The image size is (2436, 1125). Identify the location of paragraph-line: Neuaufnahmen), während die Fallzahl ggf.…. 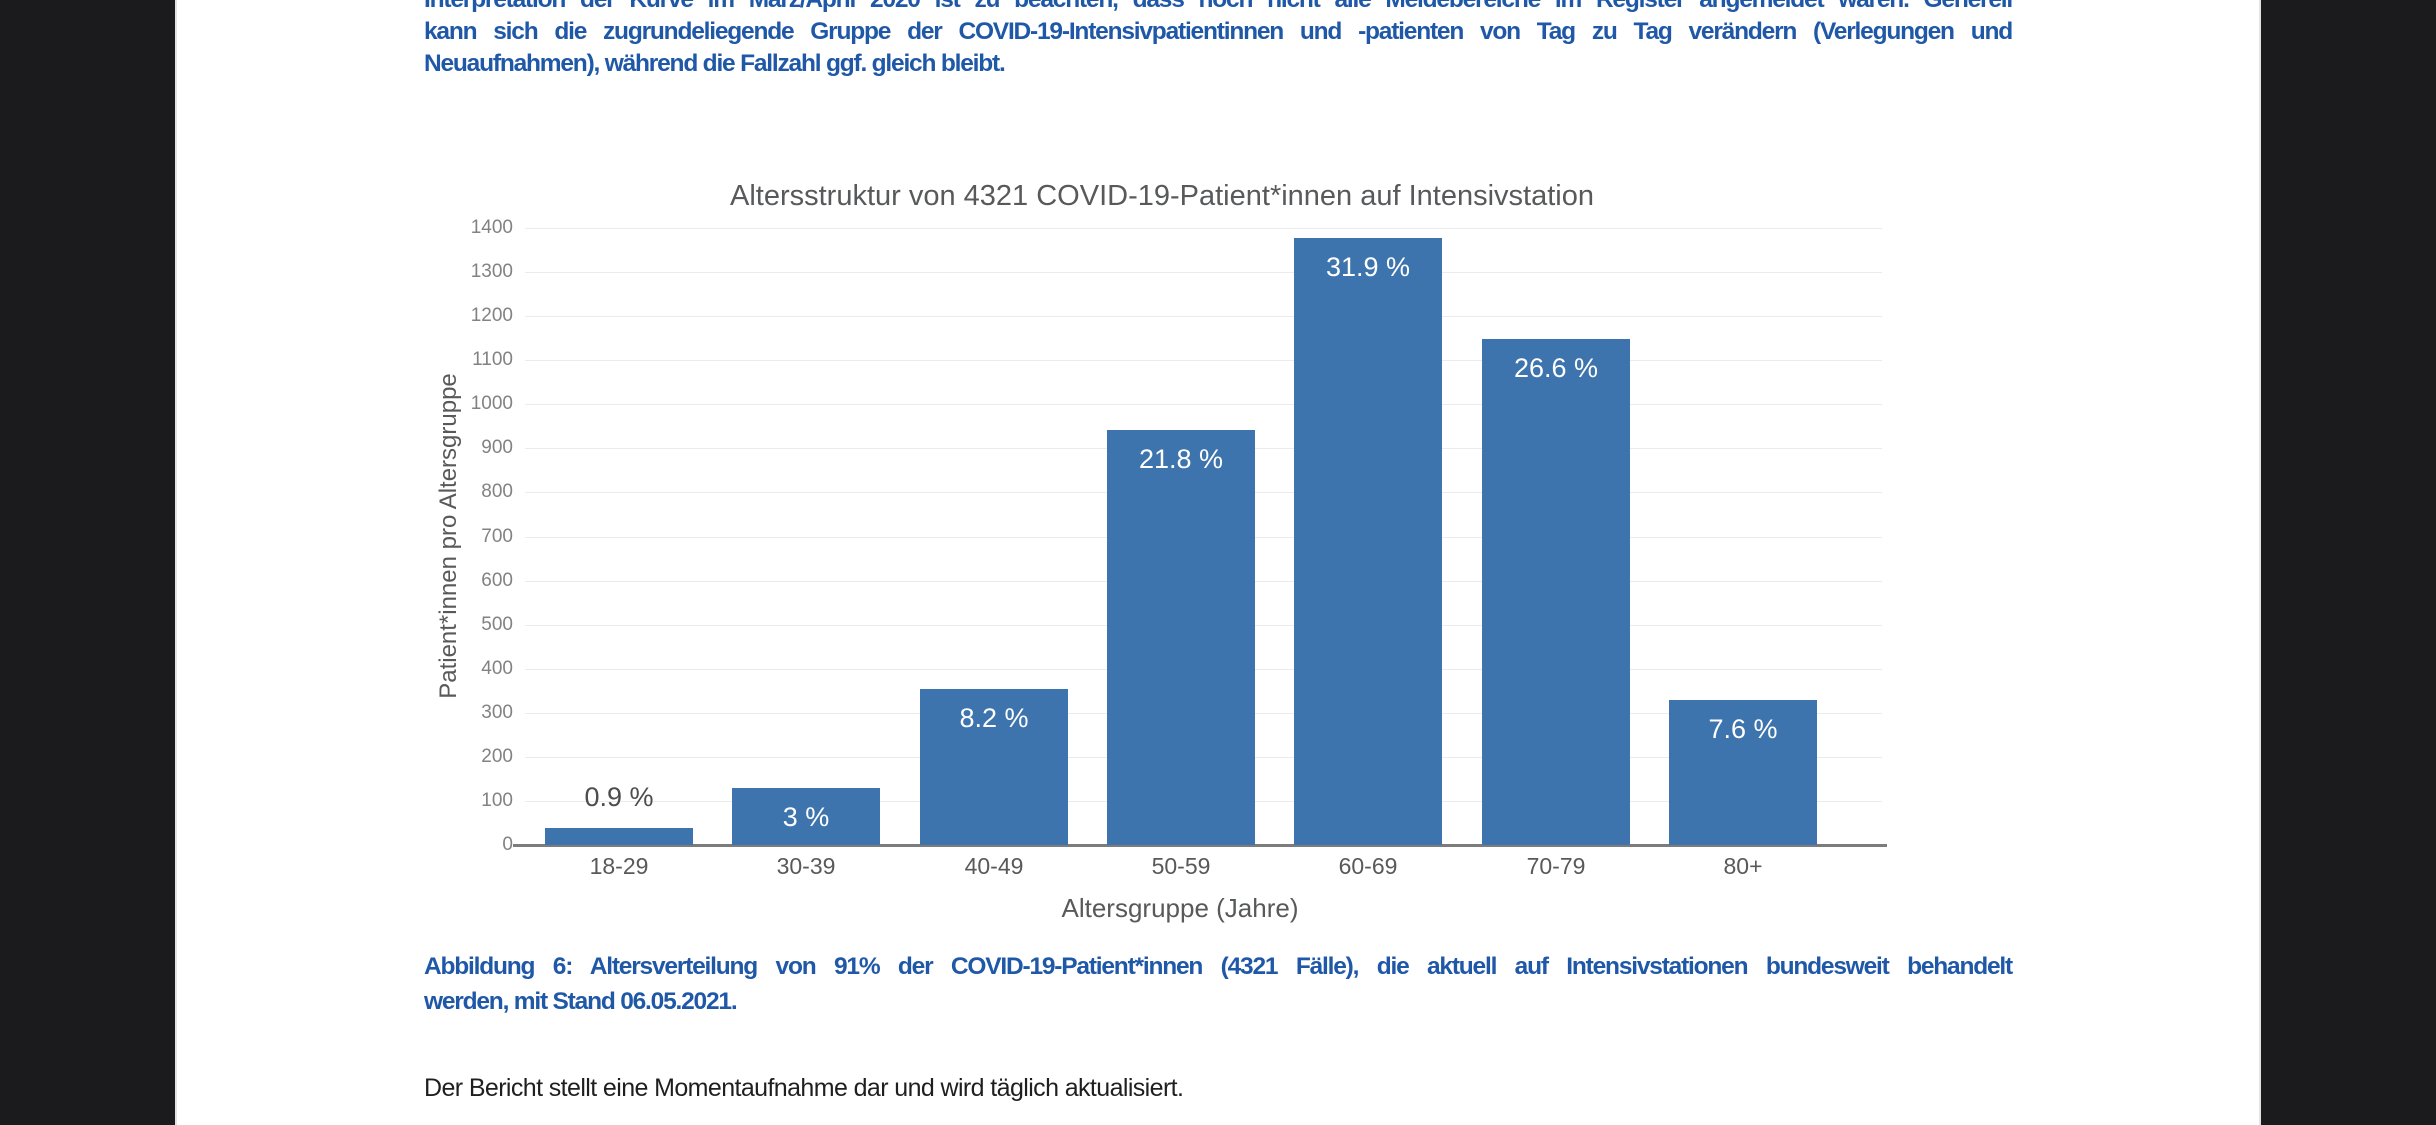
(715, 63).